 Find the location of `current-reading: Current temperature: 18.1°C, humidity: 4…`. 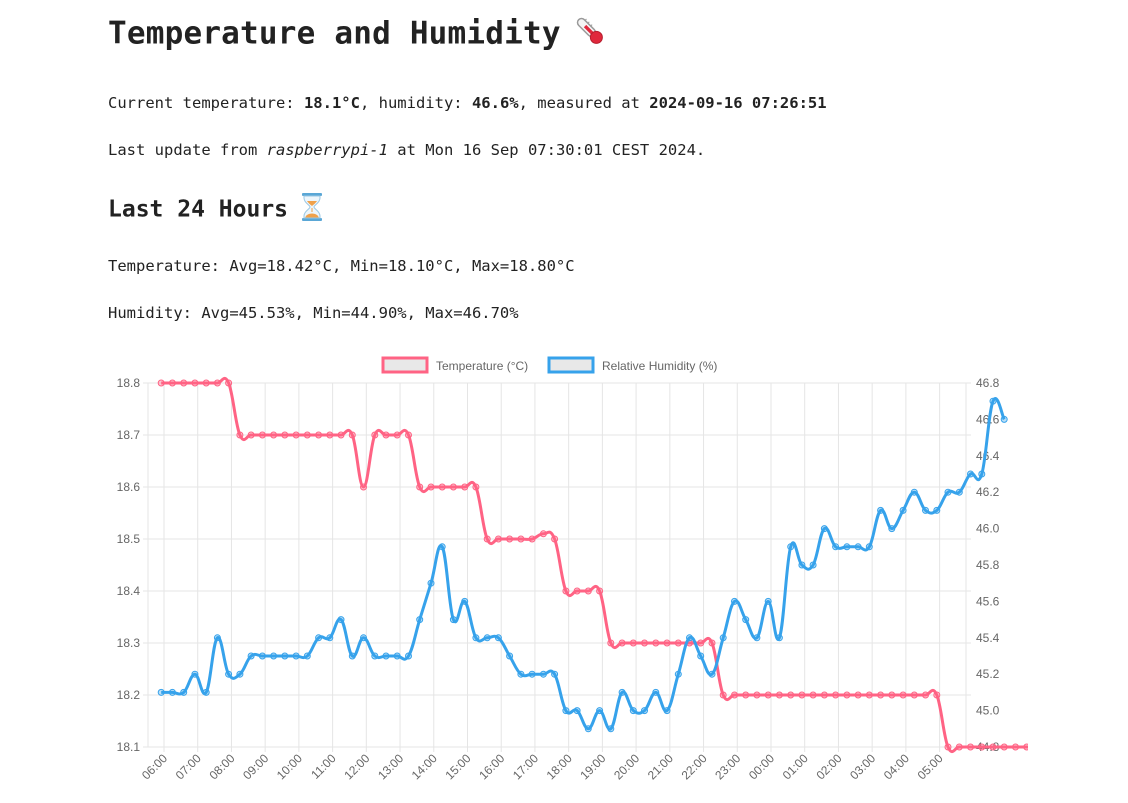

current-reading: Current temperature: 18.1°C, humidity: 4… is located at coordinates (467, 103).